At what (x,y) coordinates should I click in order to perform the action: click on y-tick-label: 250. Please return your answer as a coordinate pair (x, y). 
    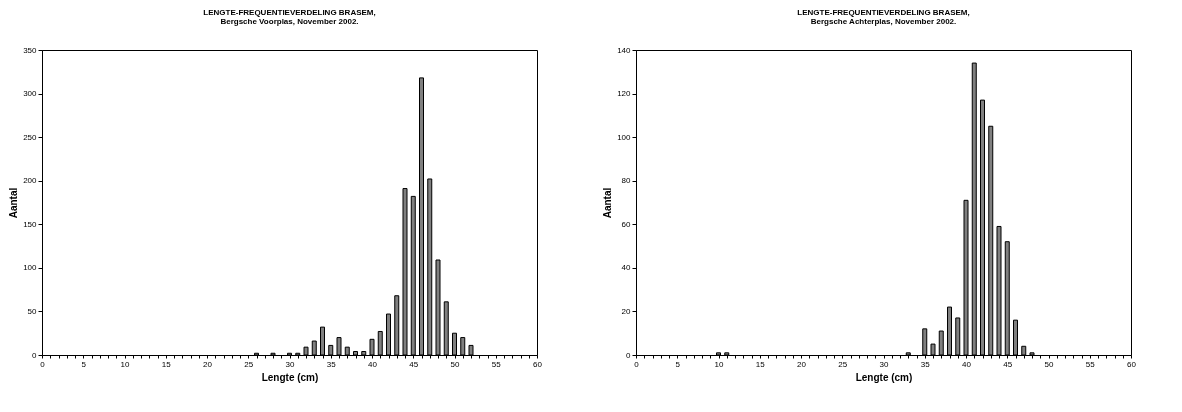
    Looking at the image, I should click on (30, 137).